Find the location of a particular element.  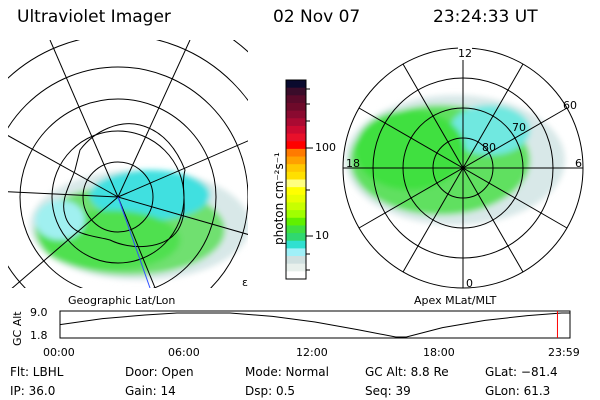

mlat-70: 70 is located at coordinates (519, 127).